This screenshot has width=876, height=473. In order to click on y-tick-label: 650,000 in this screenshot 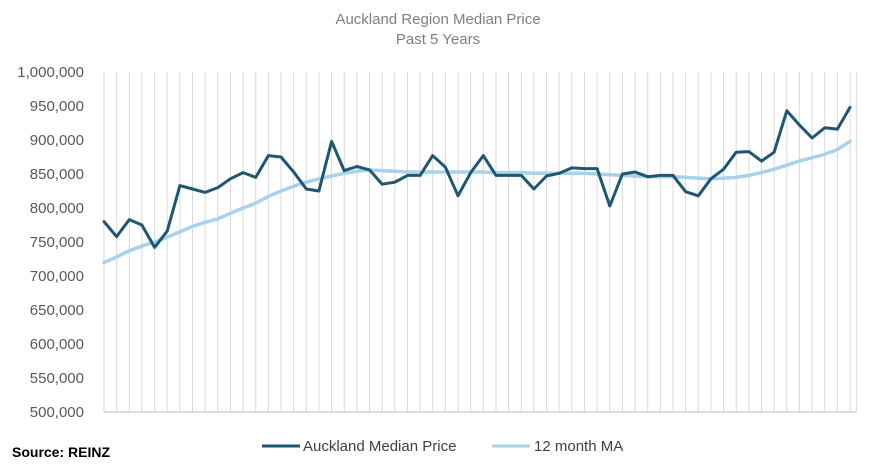, I will do `click(57, 310)`.